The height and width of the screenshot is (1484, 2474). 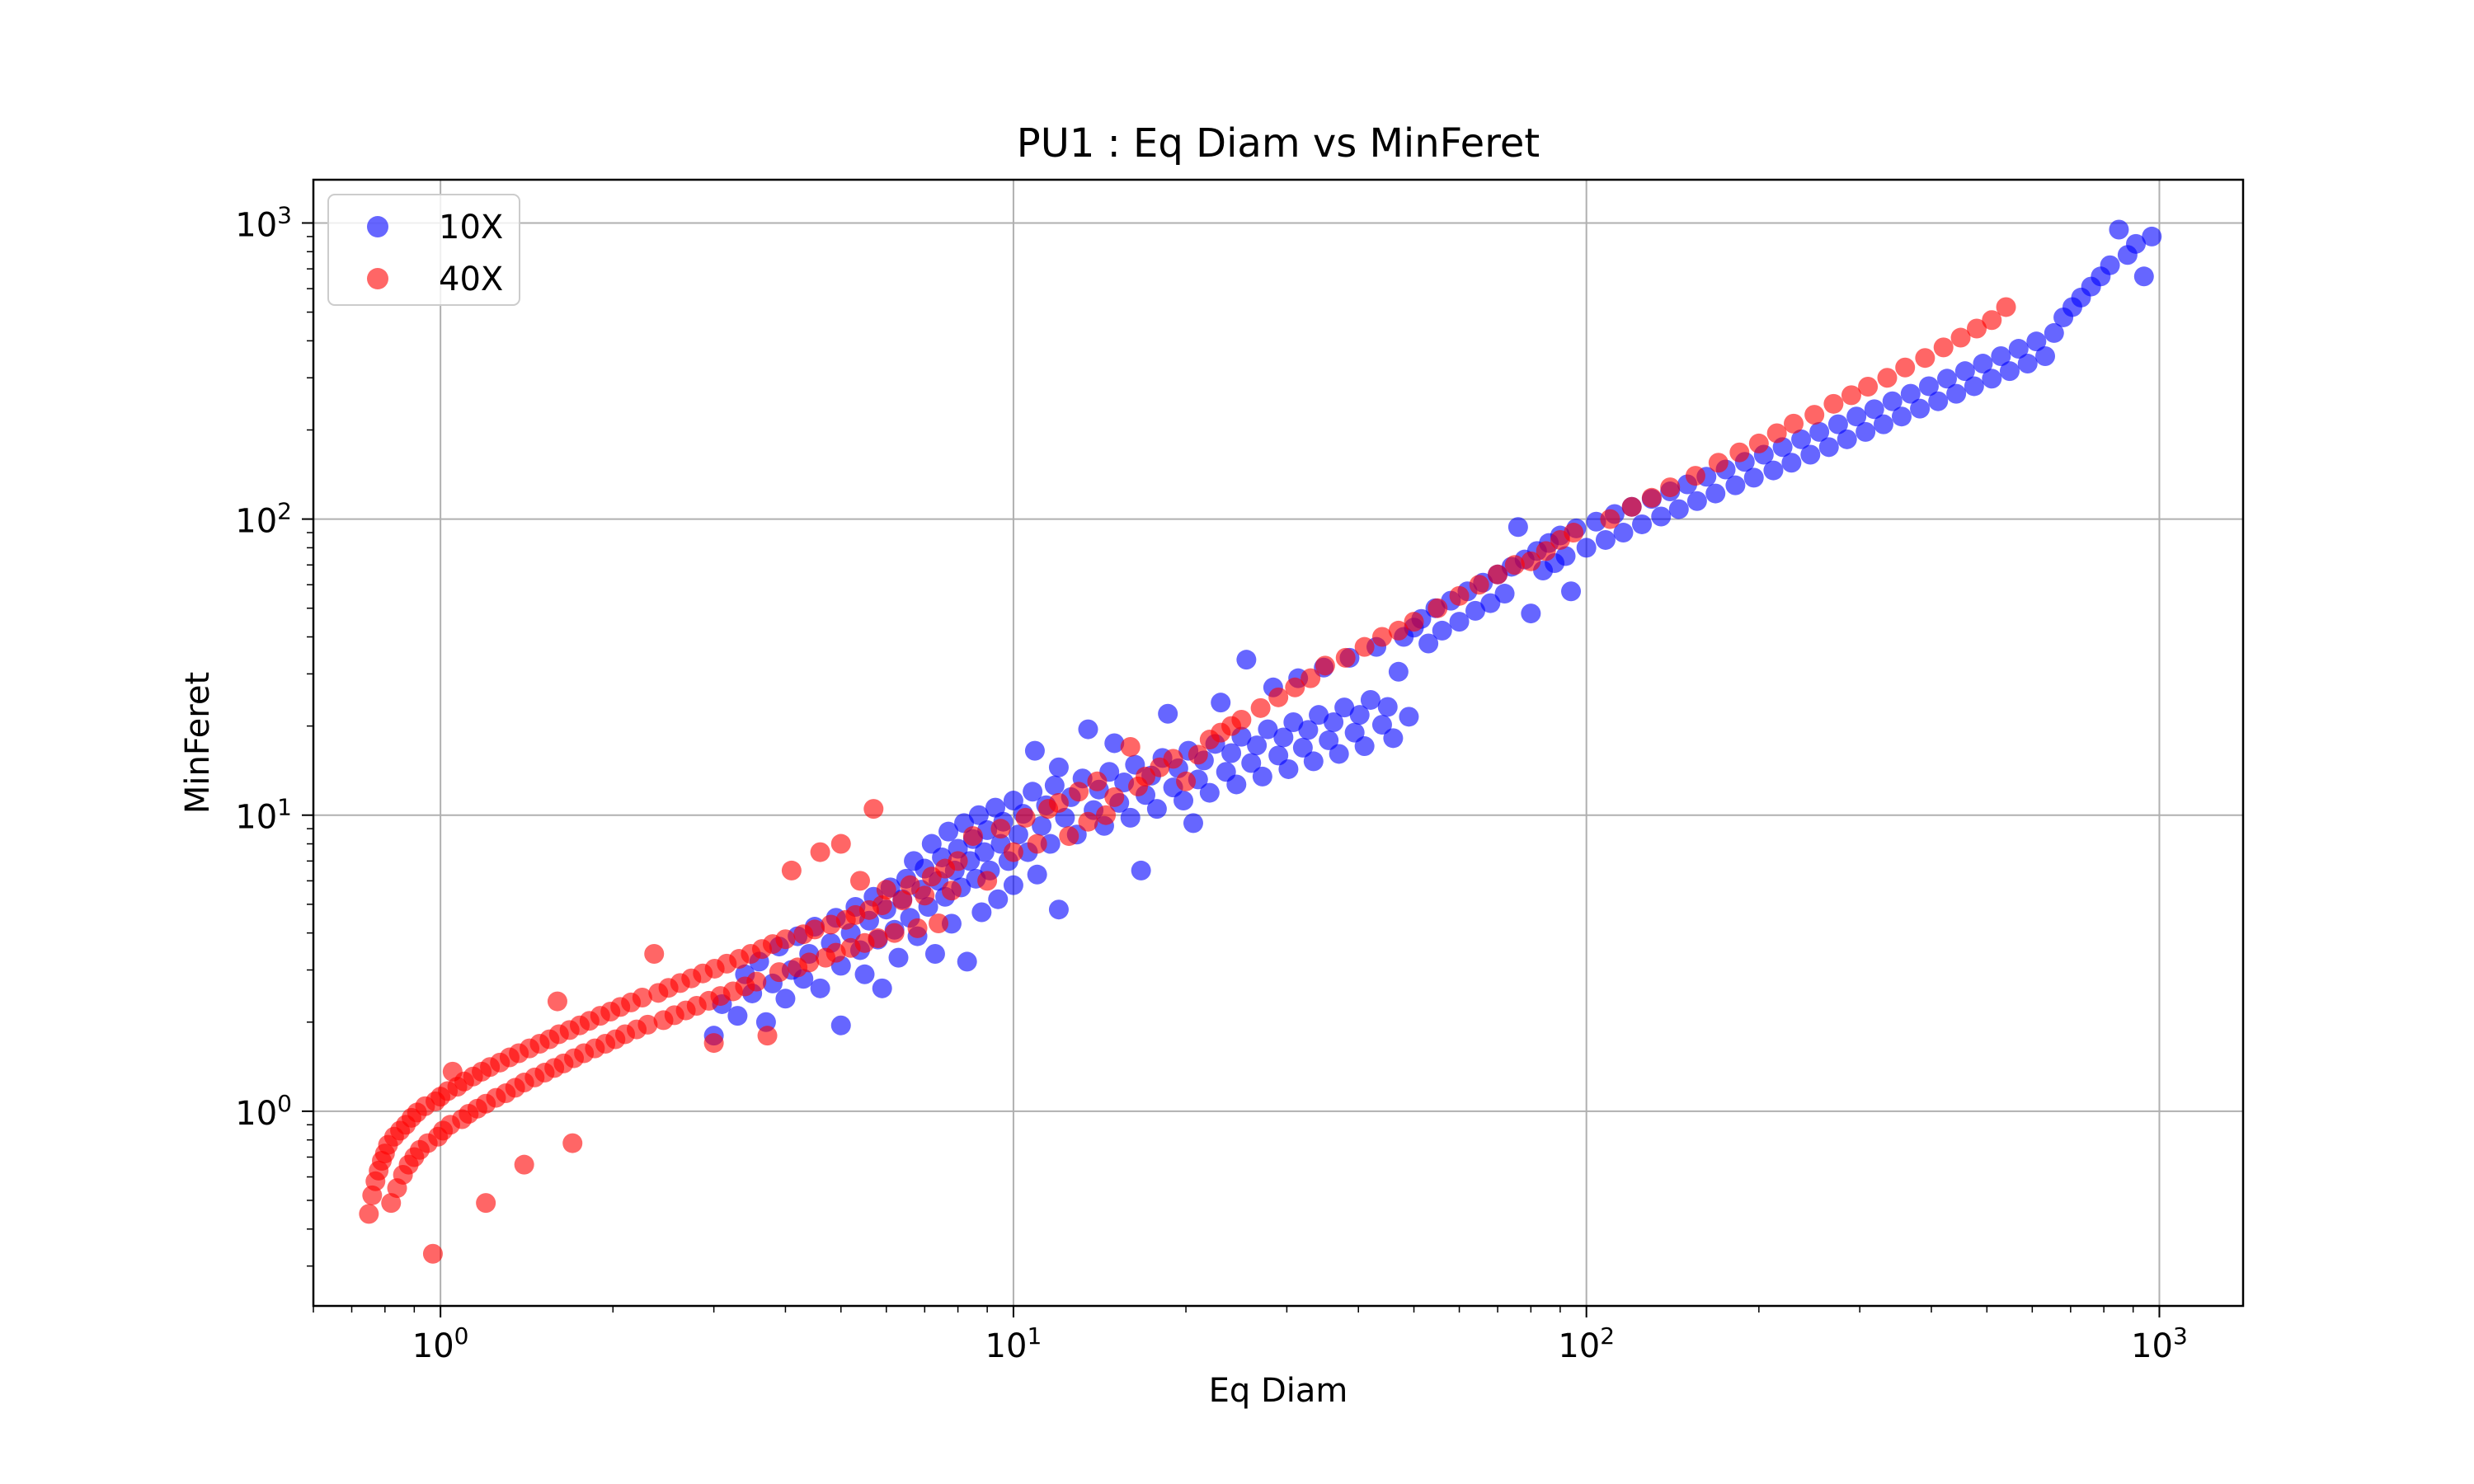 What do you see at coordinates (377, 226) in the screenshot?
I see `legend-marker-10X` at bounding box center [377, 226].